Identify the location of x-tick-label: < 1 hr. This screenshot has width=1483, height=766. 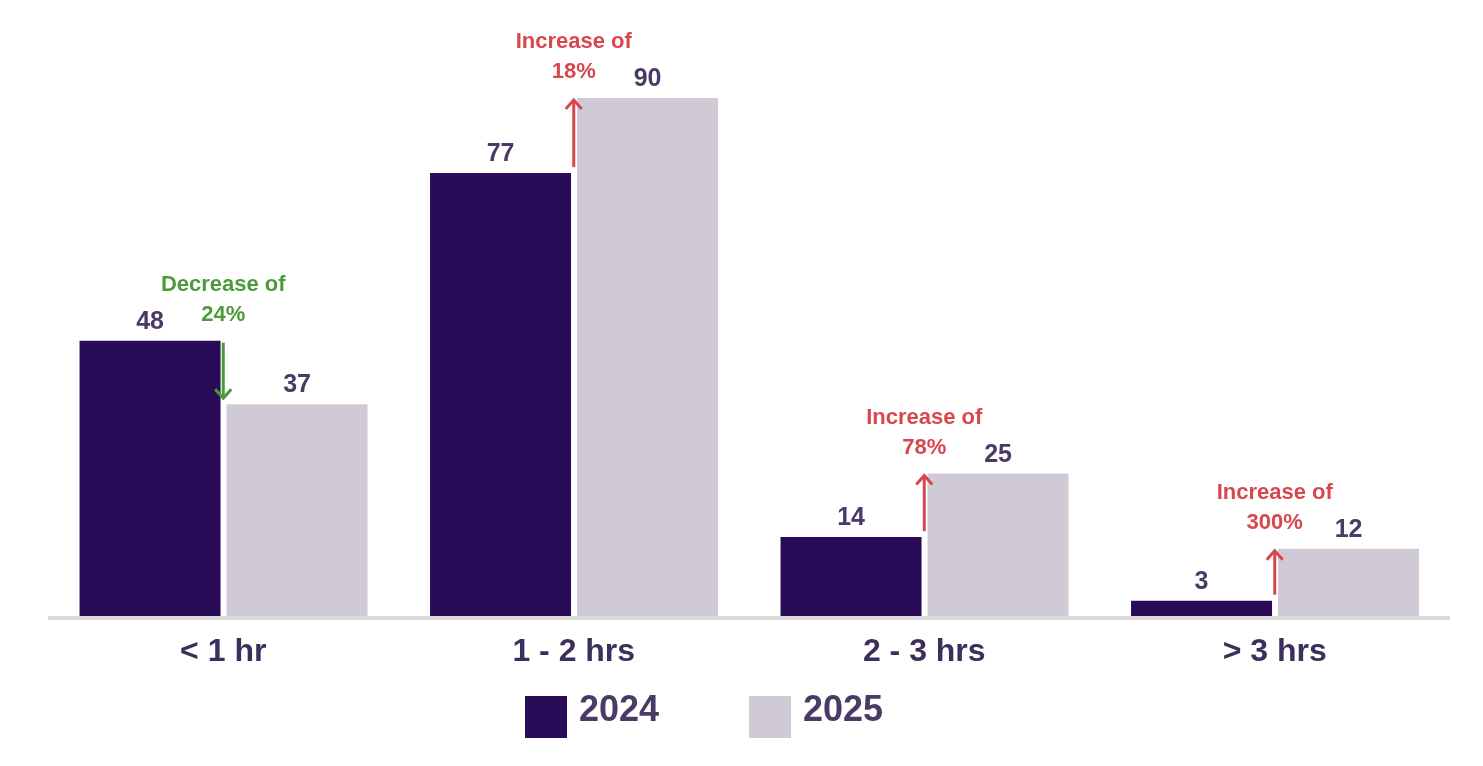
(223, 649).